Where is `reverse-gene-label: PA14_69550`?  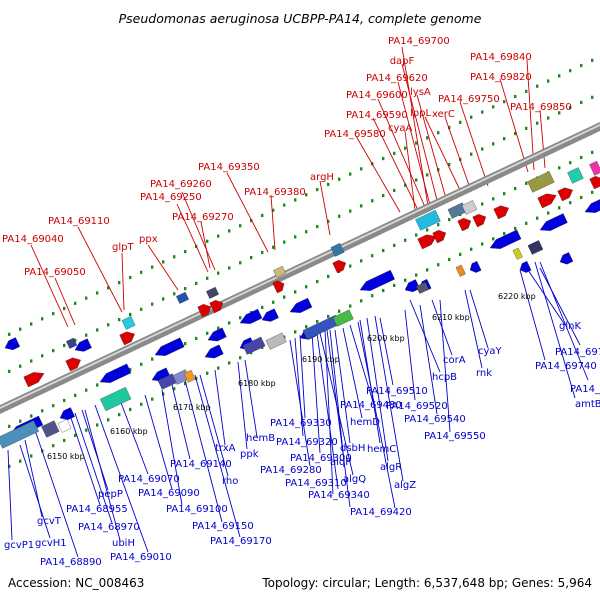 reverse-gene-label: PA14_69550 is located at coordinates (455, 436).